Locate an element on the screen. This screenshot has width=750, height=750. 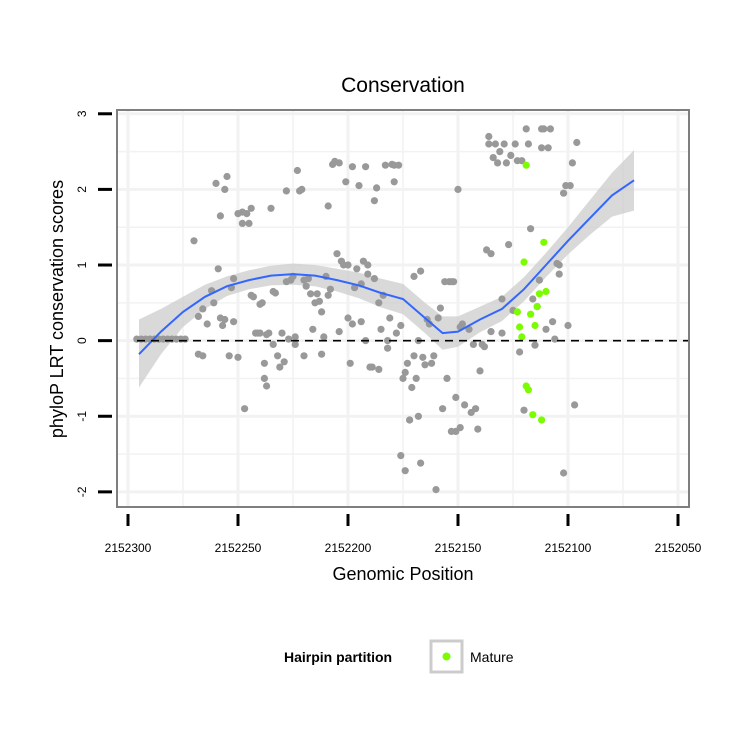
x-tick-label: 2152250 is located at coordinates (238, 548).